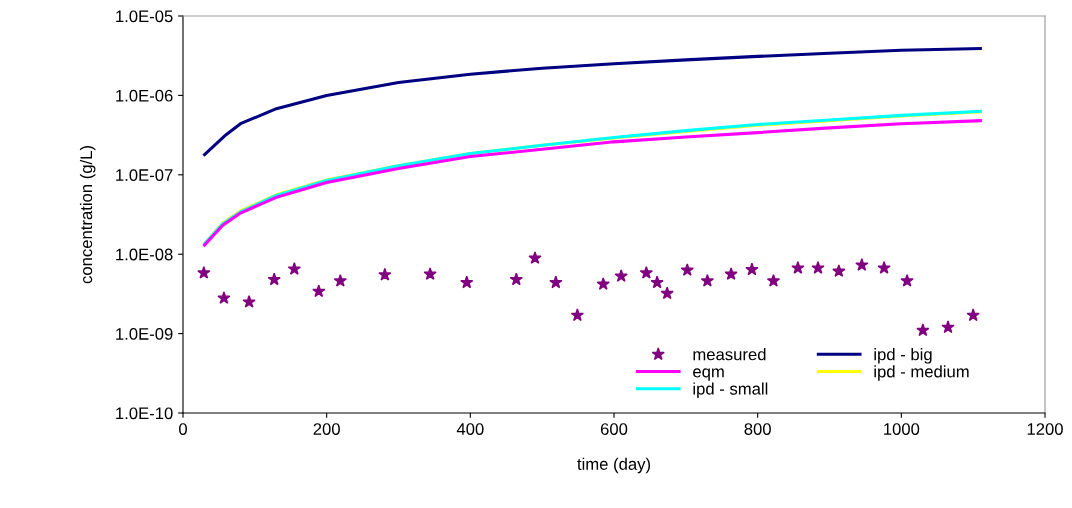 This screenshot has width=1072, height=508. What do you see at coordinates (730, 390) in the screenshot?
I see `legend-label: ipd - small` at bounding box center [730, 390].